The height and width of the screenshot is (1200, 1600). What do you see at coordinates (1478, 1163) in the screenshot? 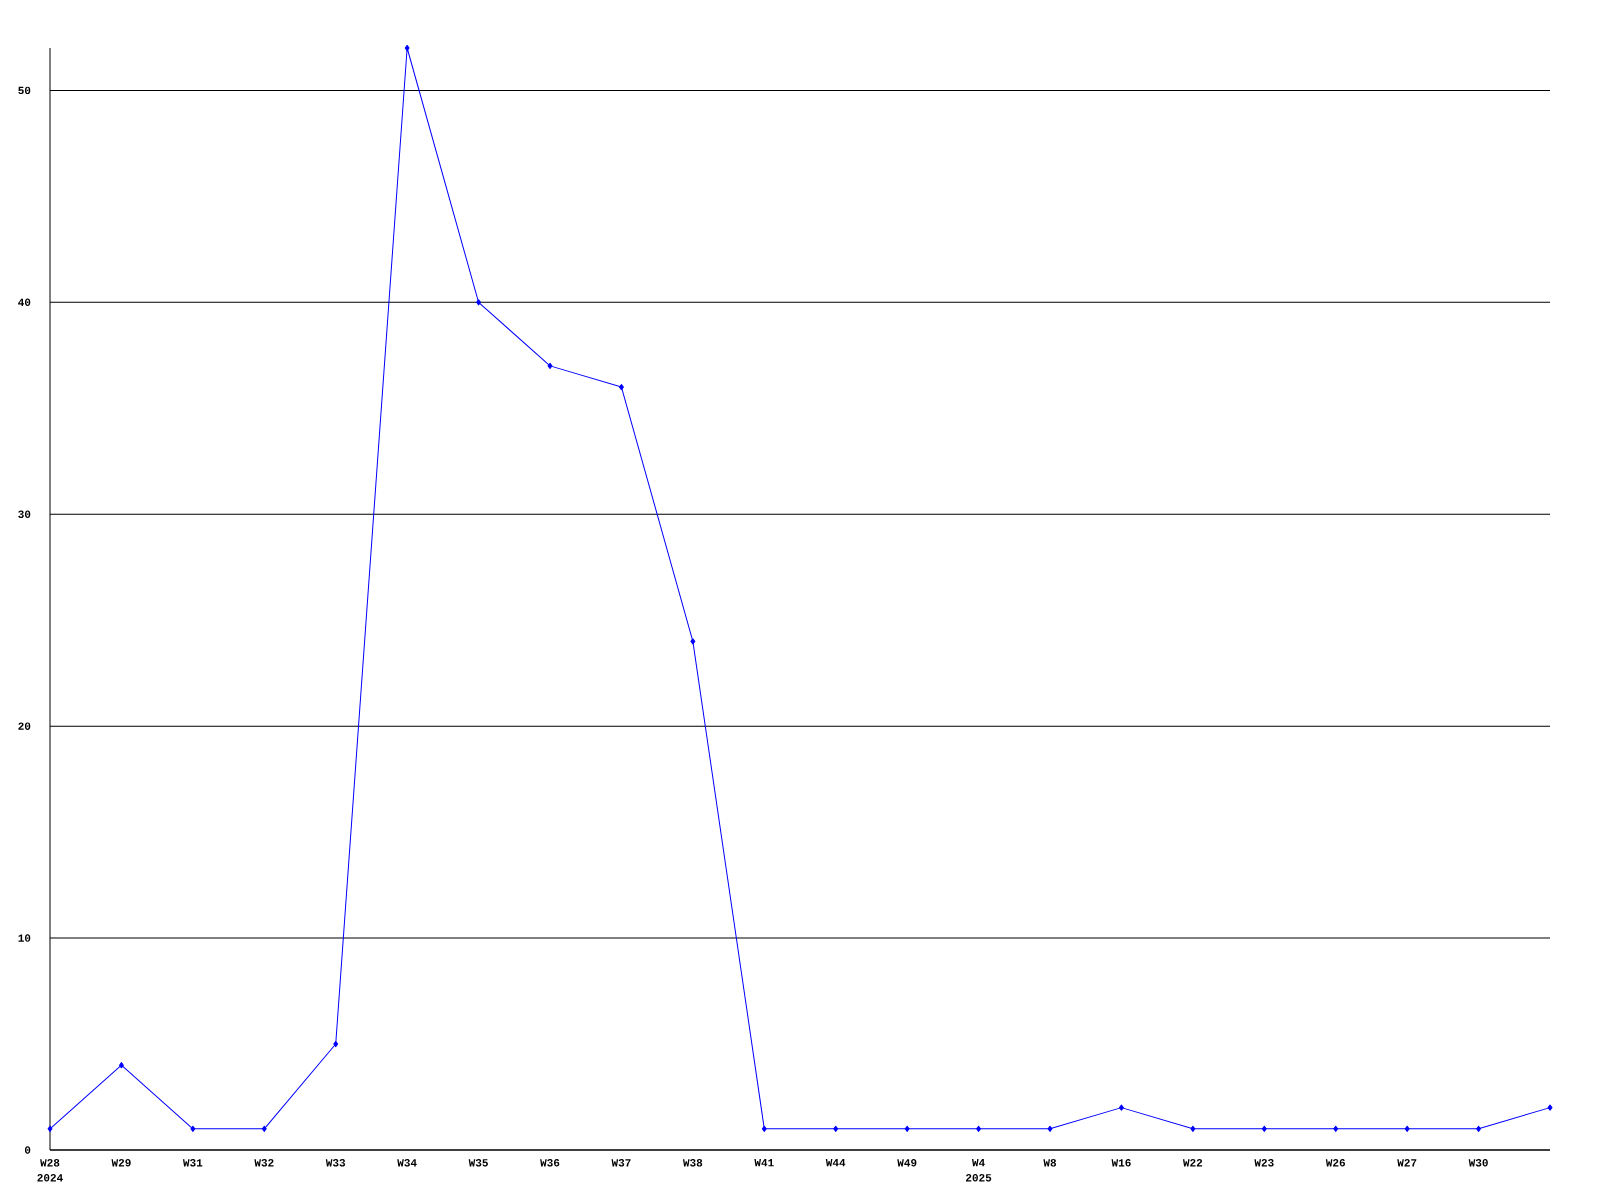
I see `x-tick-label: W30` at bounding box center [1478, 1163].